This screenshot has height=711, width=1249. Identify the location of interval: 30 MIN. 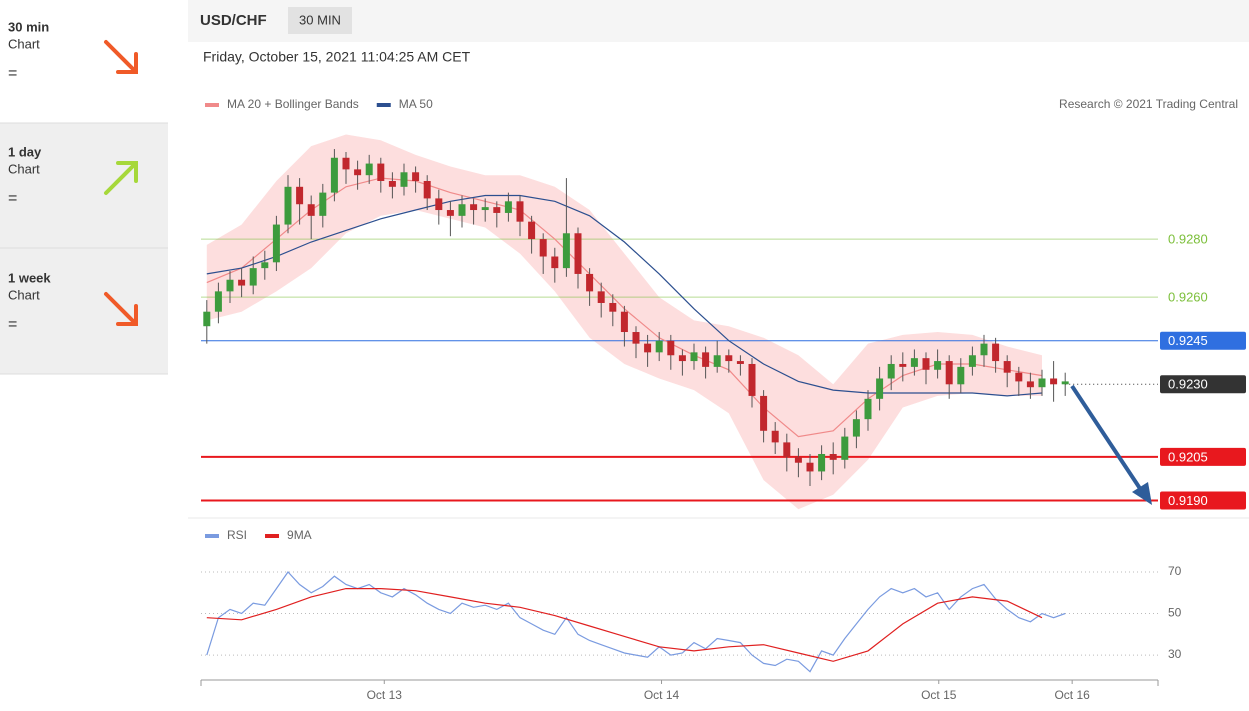
(320, 19).